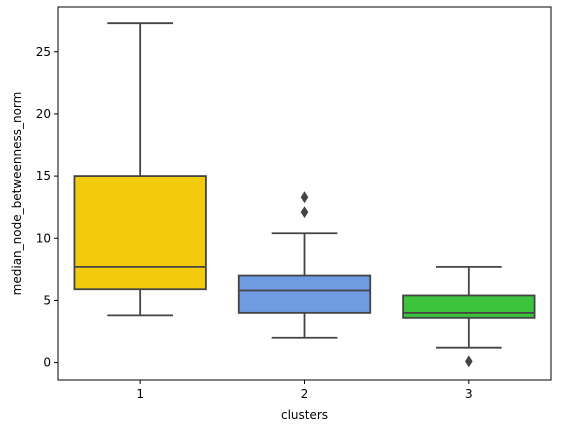 Image resolution: width=563 pixels, height=432 pixels. Describe the element at coordinates (17, 194) in the screenshot. I see `y-axis-label: median_node_betweenness_norm` at that location.